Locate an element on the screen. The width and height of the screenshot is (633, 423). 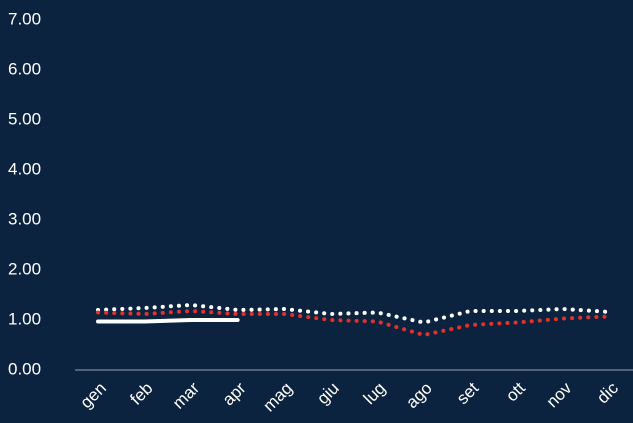
x-tick-label: nov is located at coordinates (559, 394).